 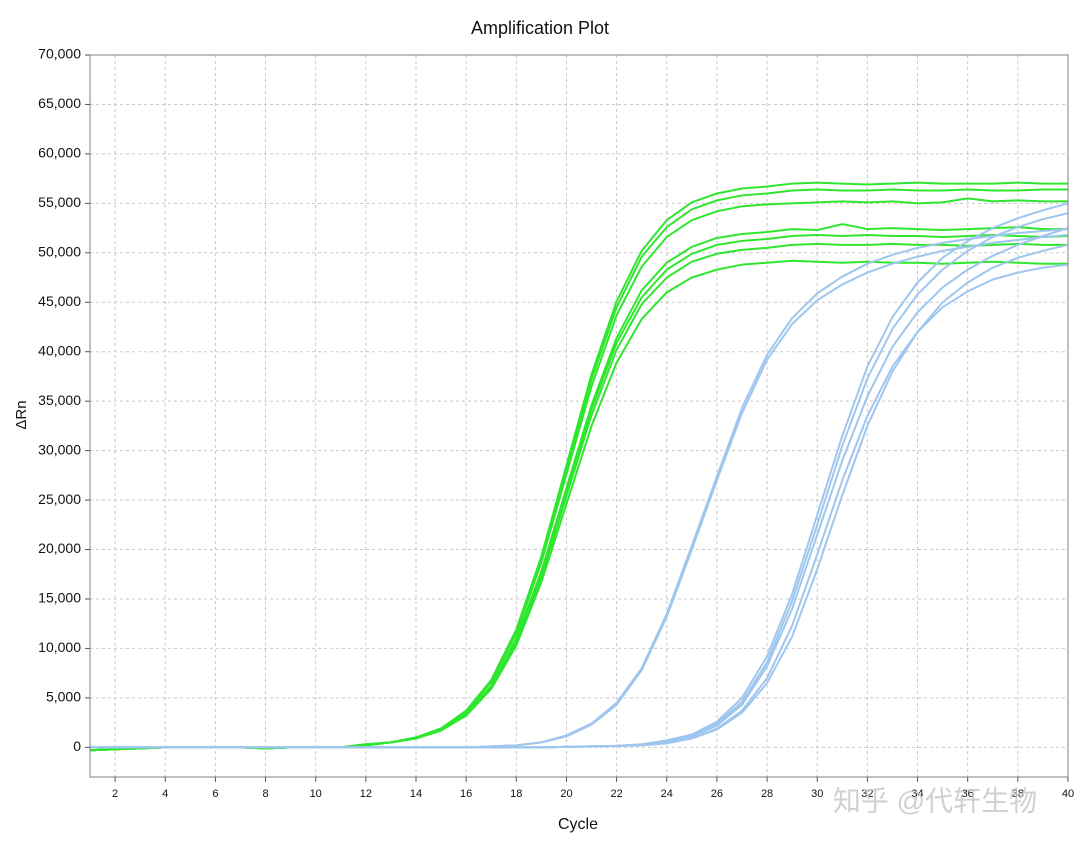 I want to click on y-tick-label: 60,000, so click(x=59, y=153).